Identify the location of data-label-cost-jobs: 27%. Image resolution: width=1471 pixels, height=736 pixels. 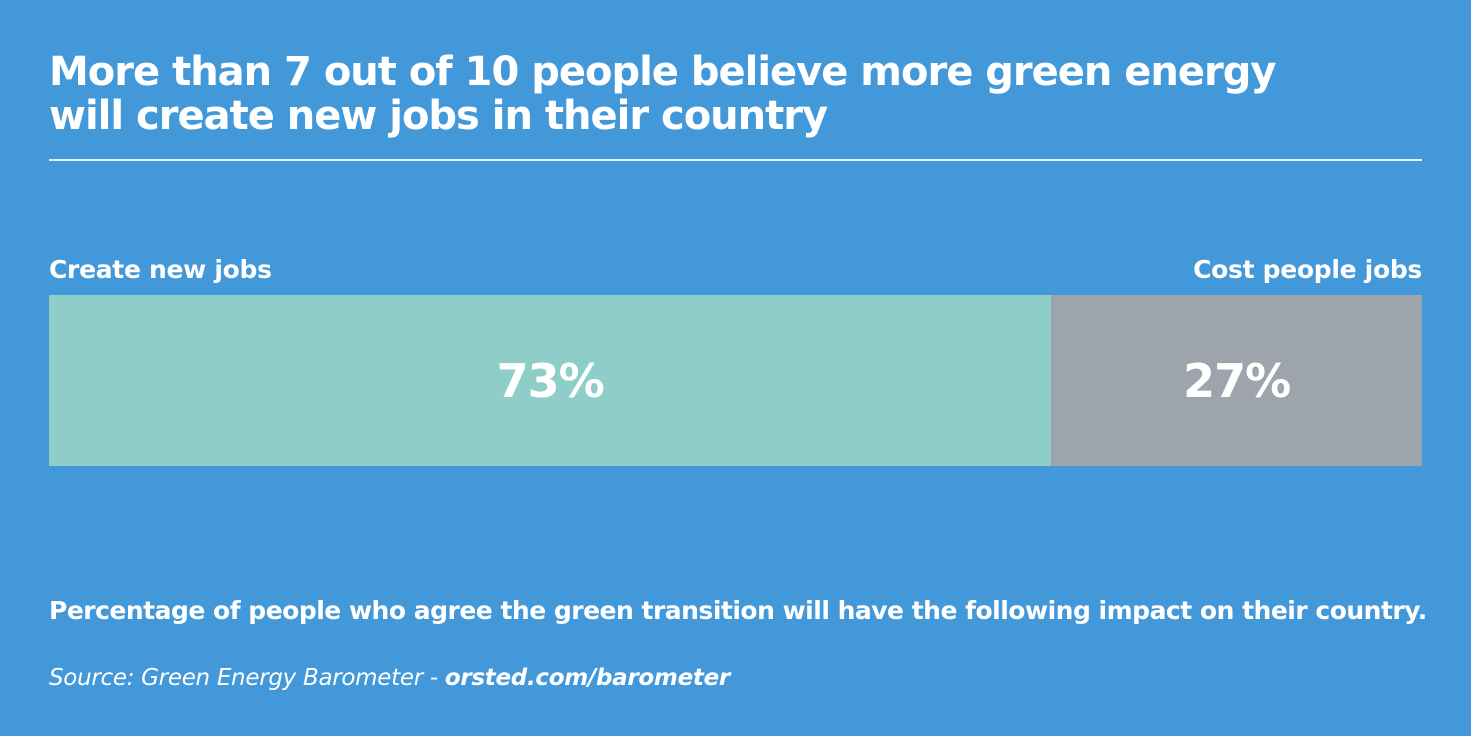
(1237, 380).